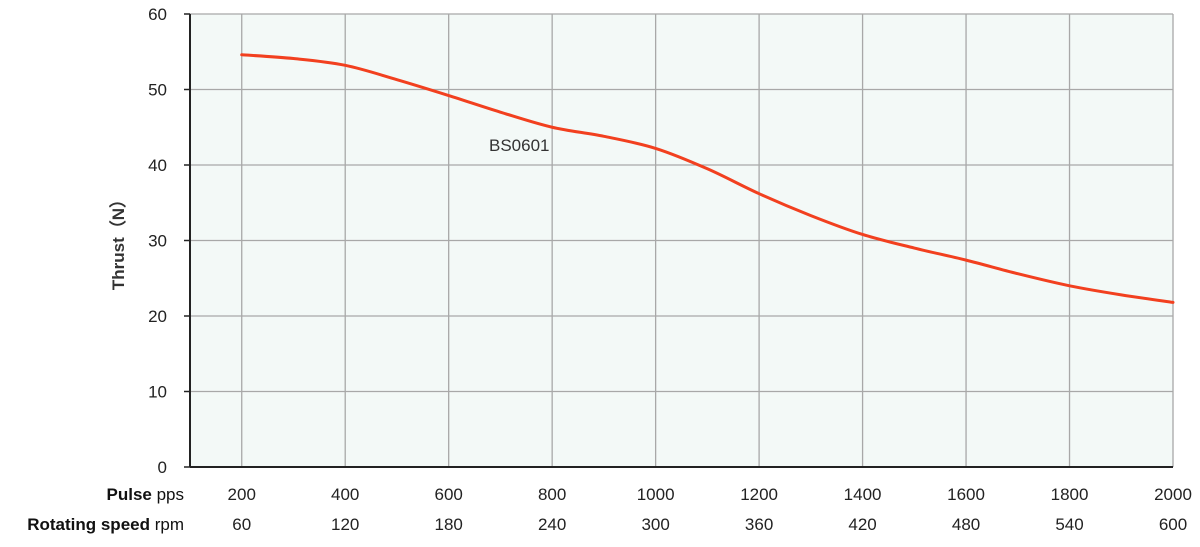 The image size is (1200, 547). I want to click on x-tick-label: 540, so click(1069, 524).